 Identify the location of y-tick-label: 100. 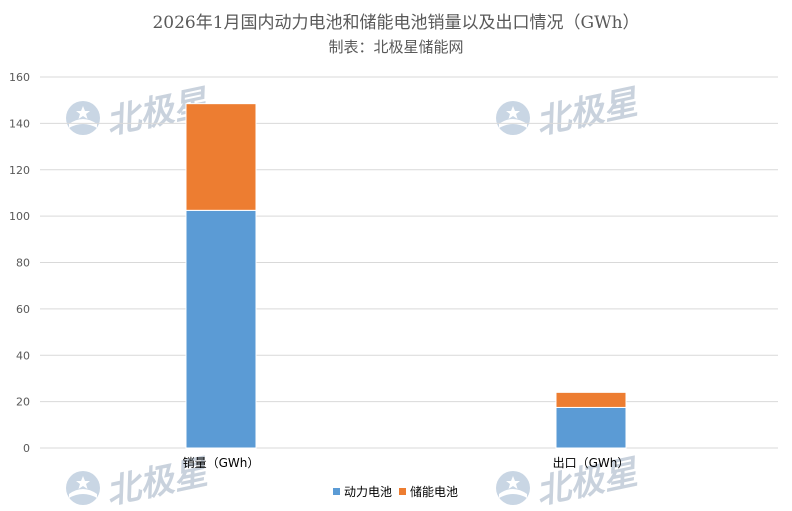
(19, 216).